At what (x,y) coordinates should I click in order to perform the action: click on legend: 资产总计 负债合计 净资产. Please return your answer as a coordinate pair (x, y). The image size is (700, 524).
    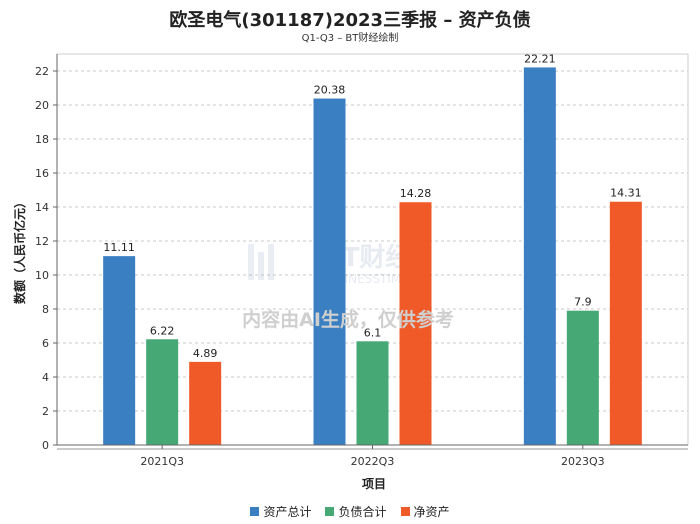
    Looking at the image, I should click on (350, 511).